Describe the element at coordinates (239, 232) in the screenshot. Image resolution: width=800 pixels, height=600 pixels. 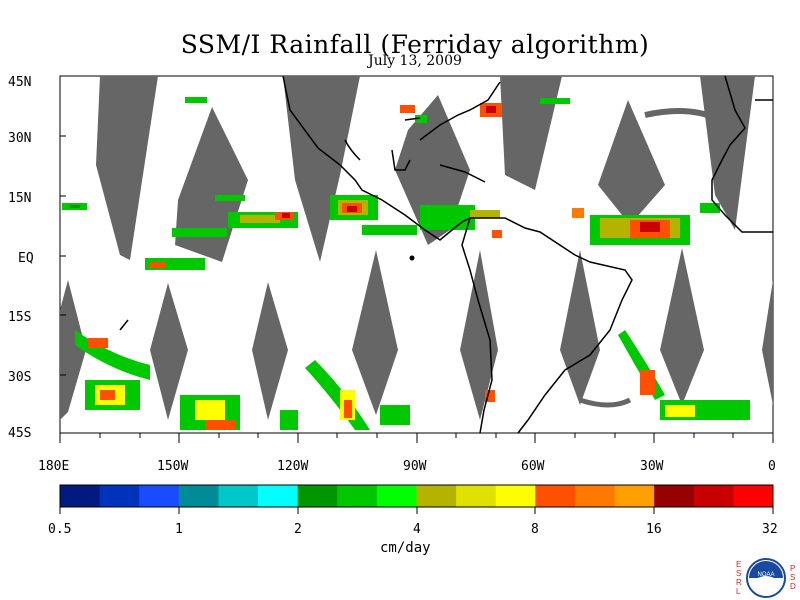
I see `itcz-rain-pacific` at that location.